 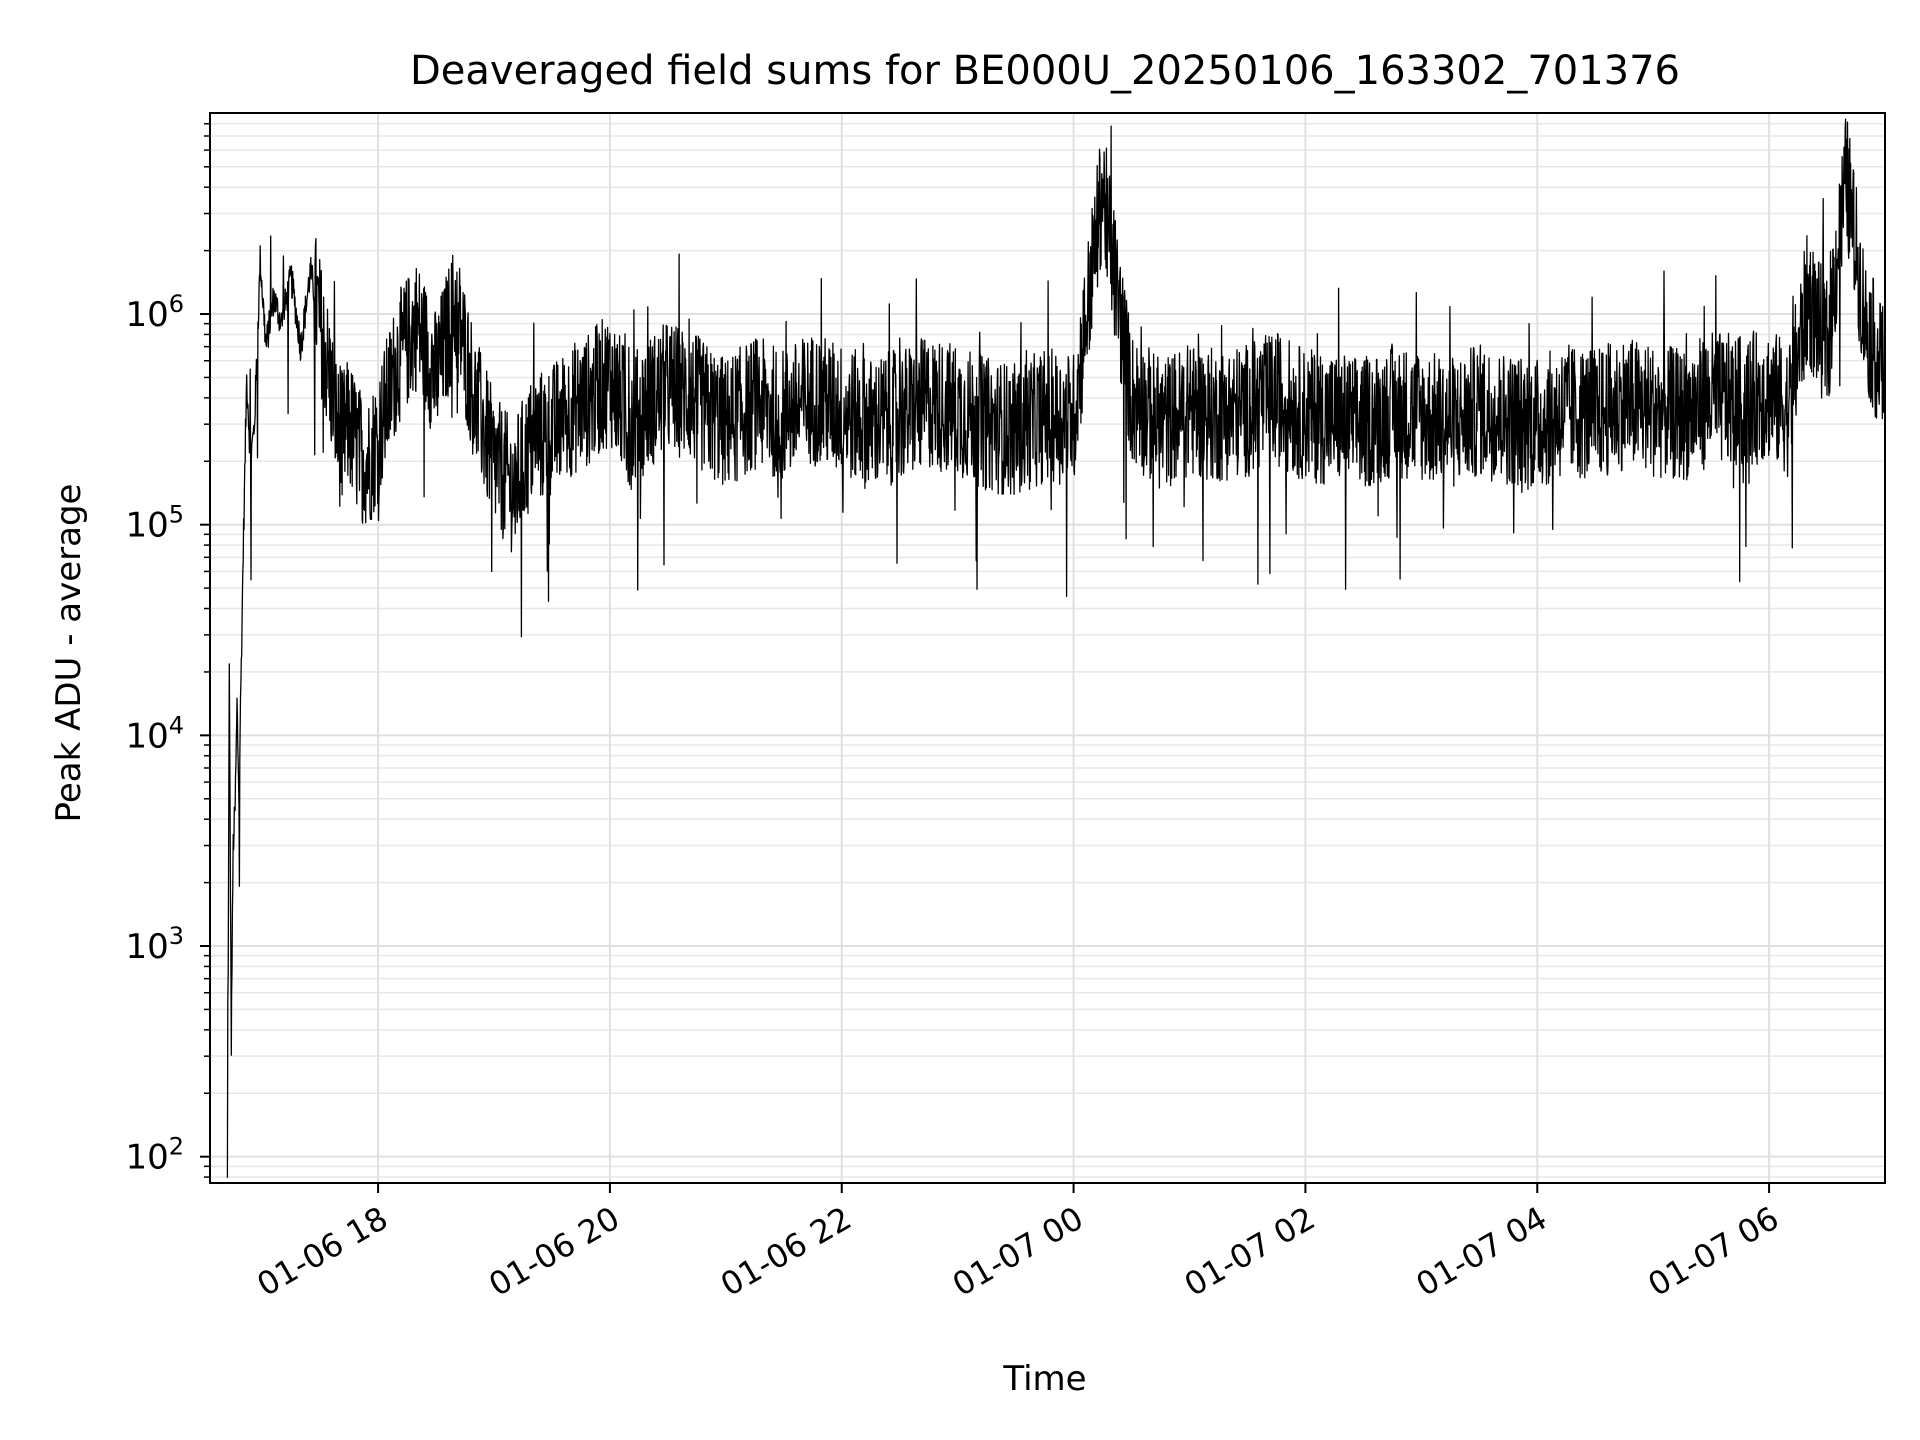 What do you see at coordinates (154, 733) in the screenshot?
I see `y-tick-label: 10⁴` at bounding box center [154, 733].